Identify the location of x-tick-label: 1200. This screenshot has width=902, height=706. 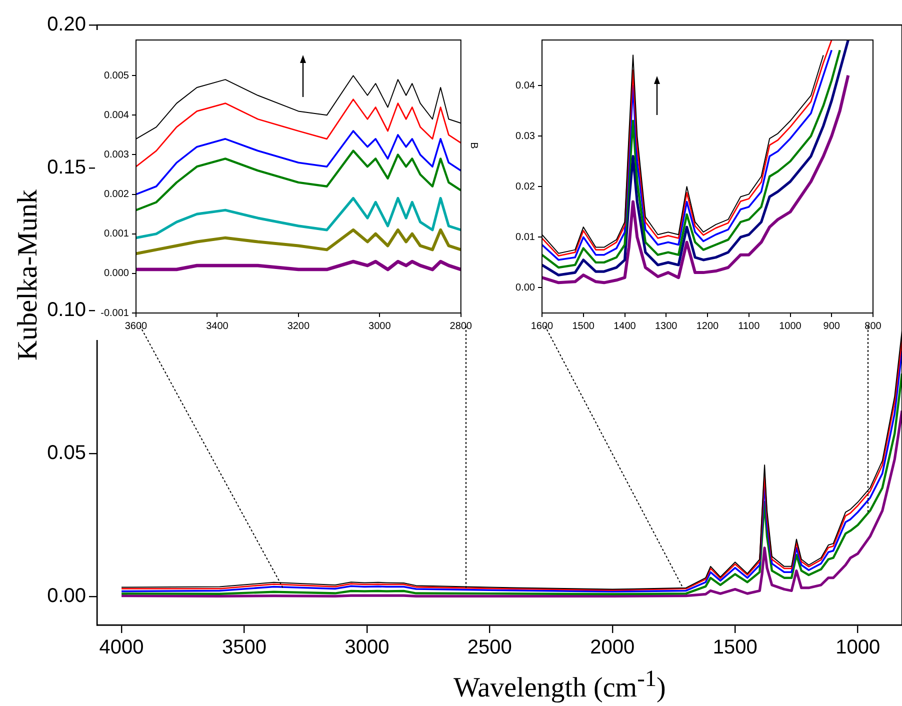
(708, 326).